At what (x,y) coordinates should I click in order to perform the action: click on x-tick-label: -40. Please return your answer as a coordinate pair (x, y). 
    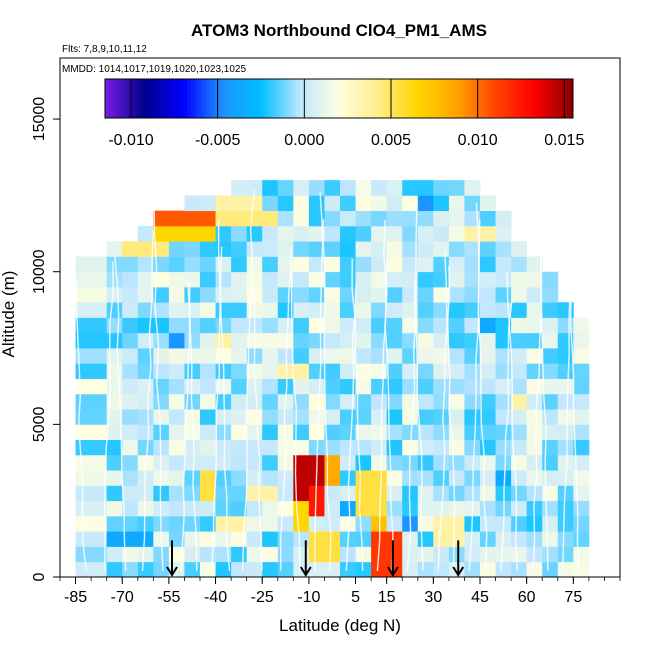
    Looking at the image, I should click on (215, 597).